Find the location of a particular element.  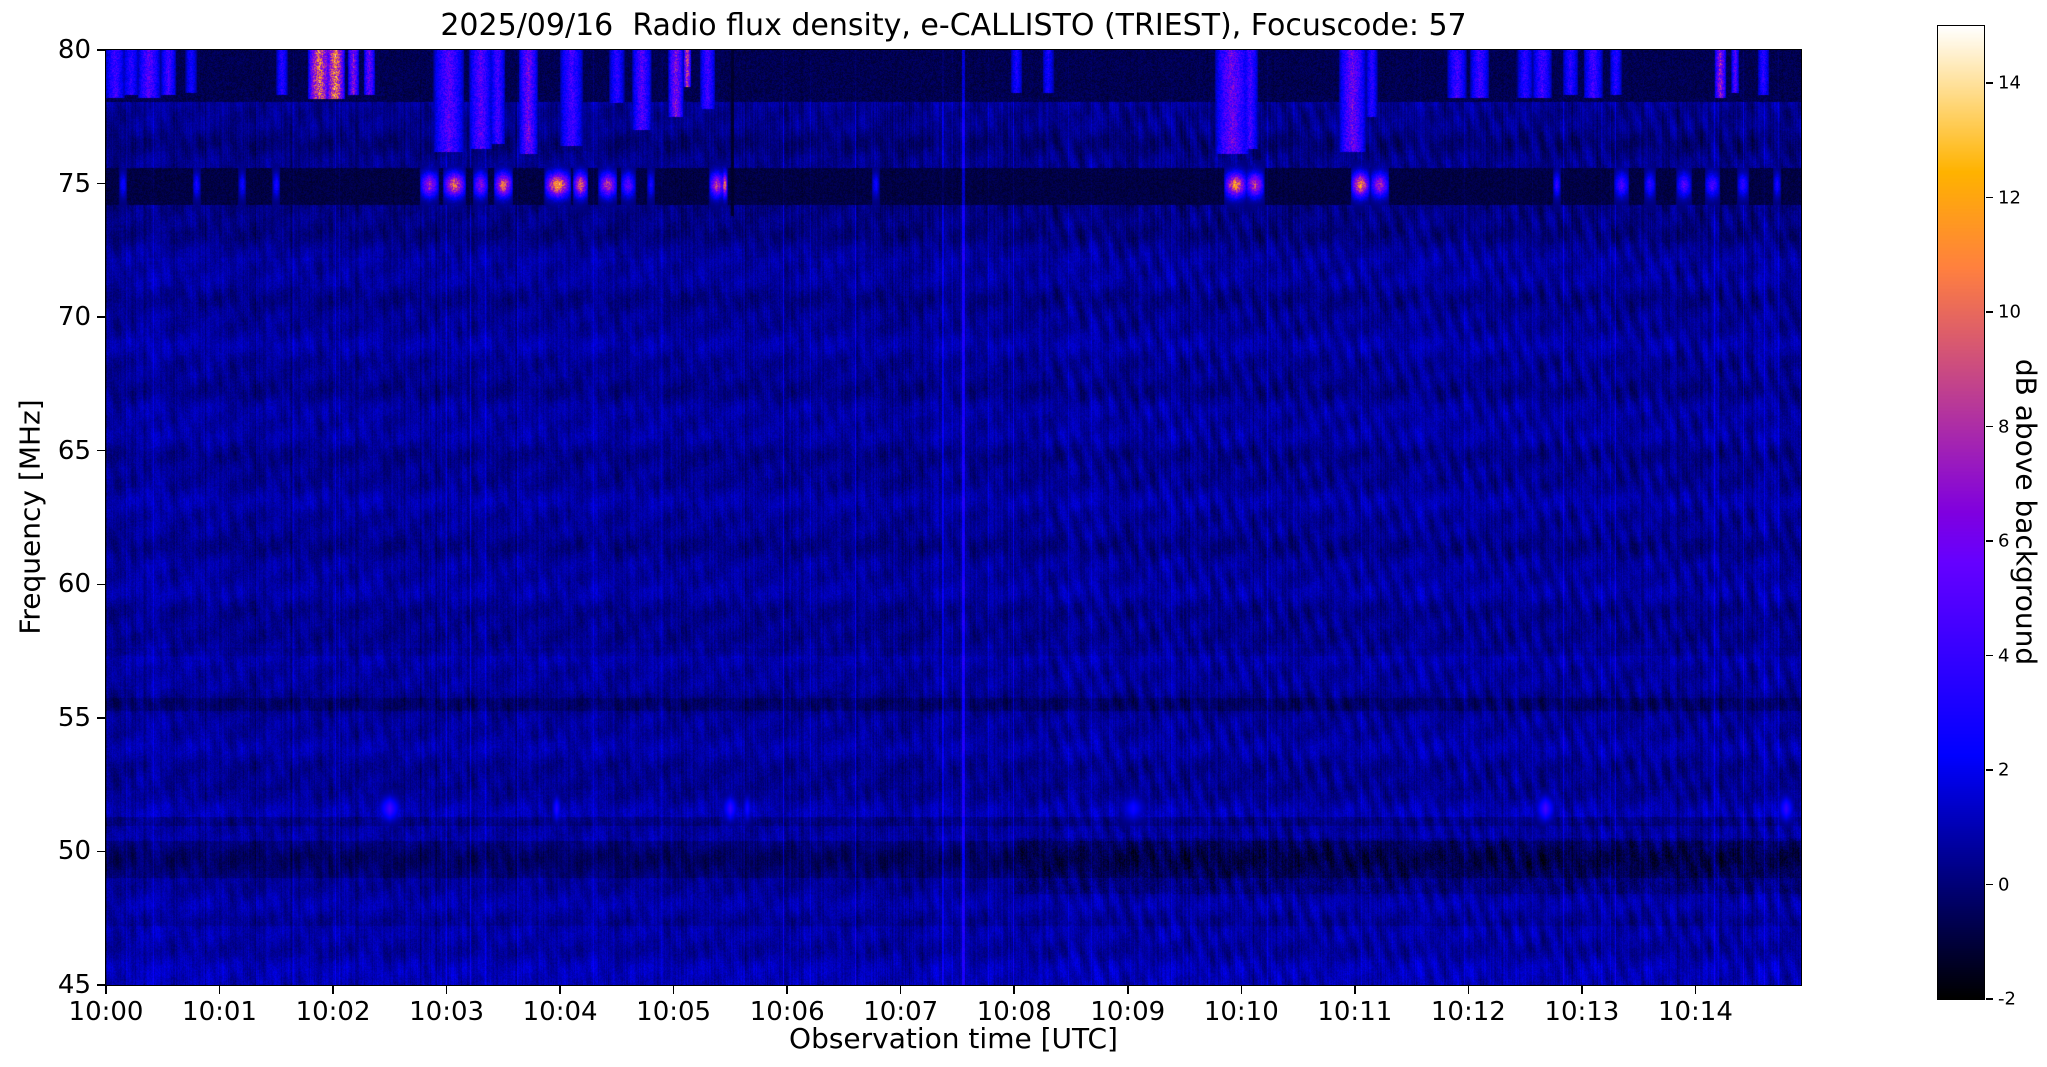

colorbar is located at coordinates (1961, 512).